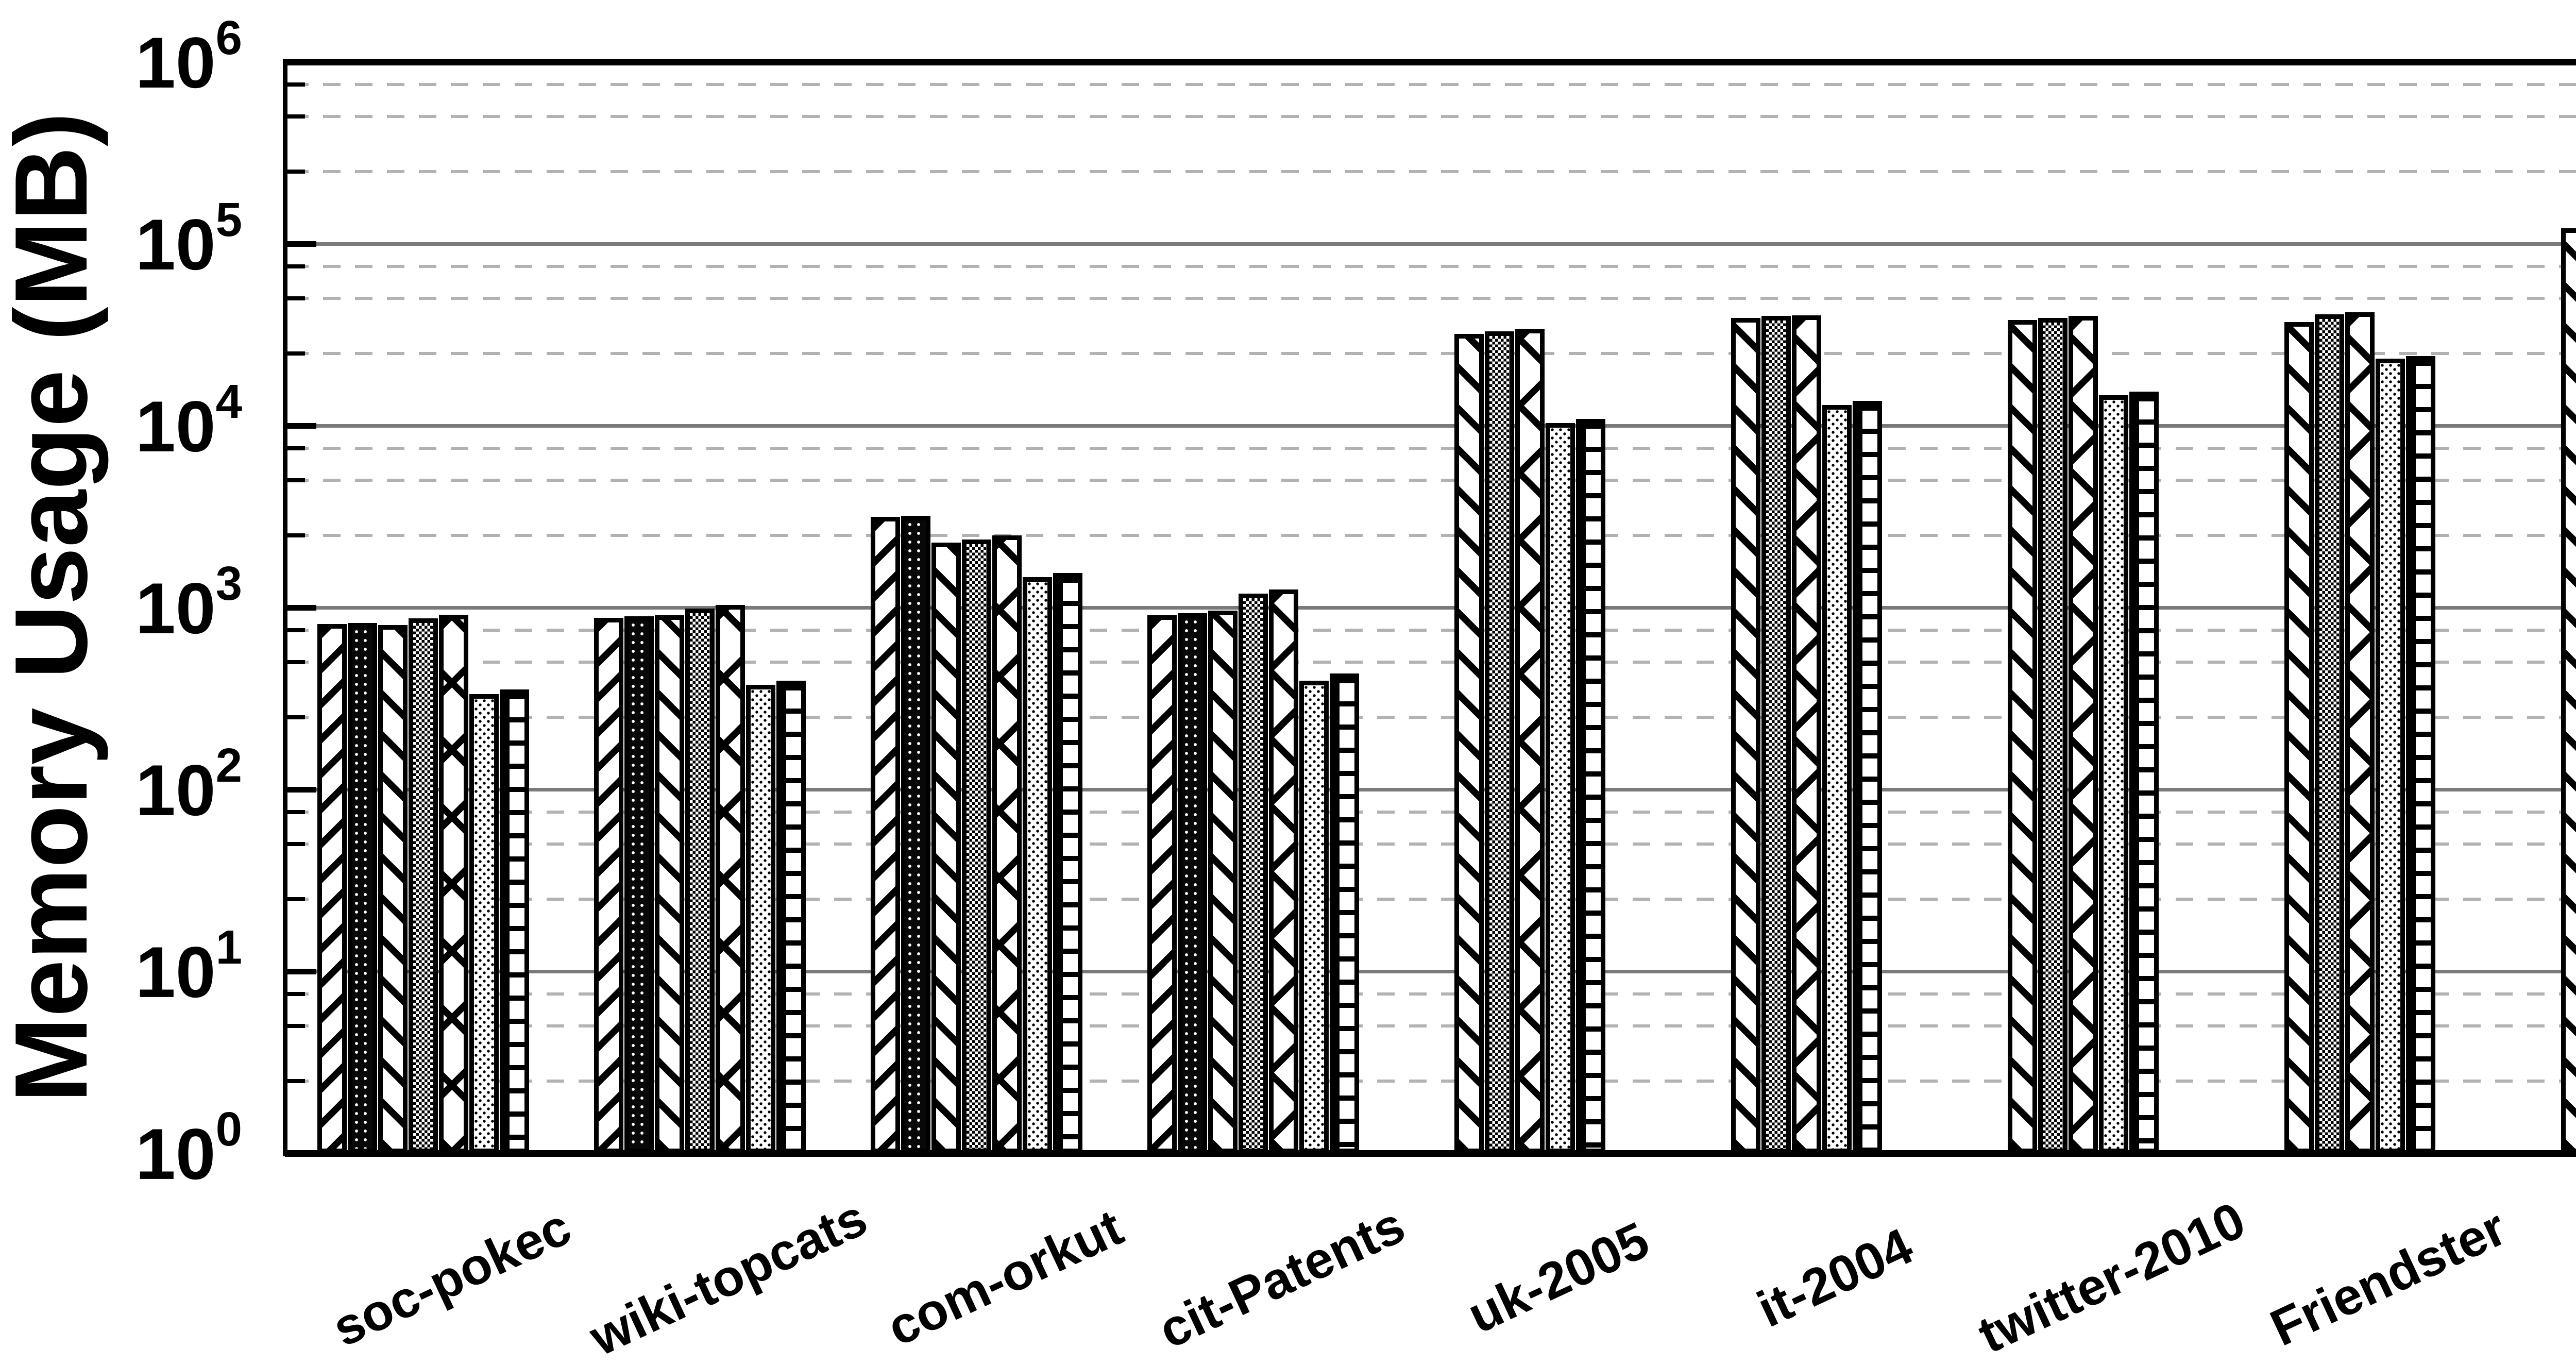  Describe the element at coordinates (188, 784) in the screenshot. I see `y-tick-label: 10²` at that location.